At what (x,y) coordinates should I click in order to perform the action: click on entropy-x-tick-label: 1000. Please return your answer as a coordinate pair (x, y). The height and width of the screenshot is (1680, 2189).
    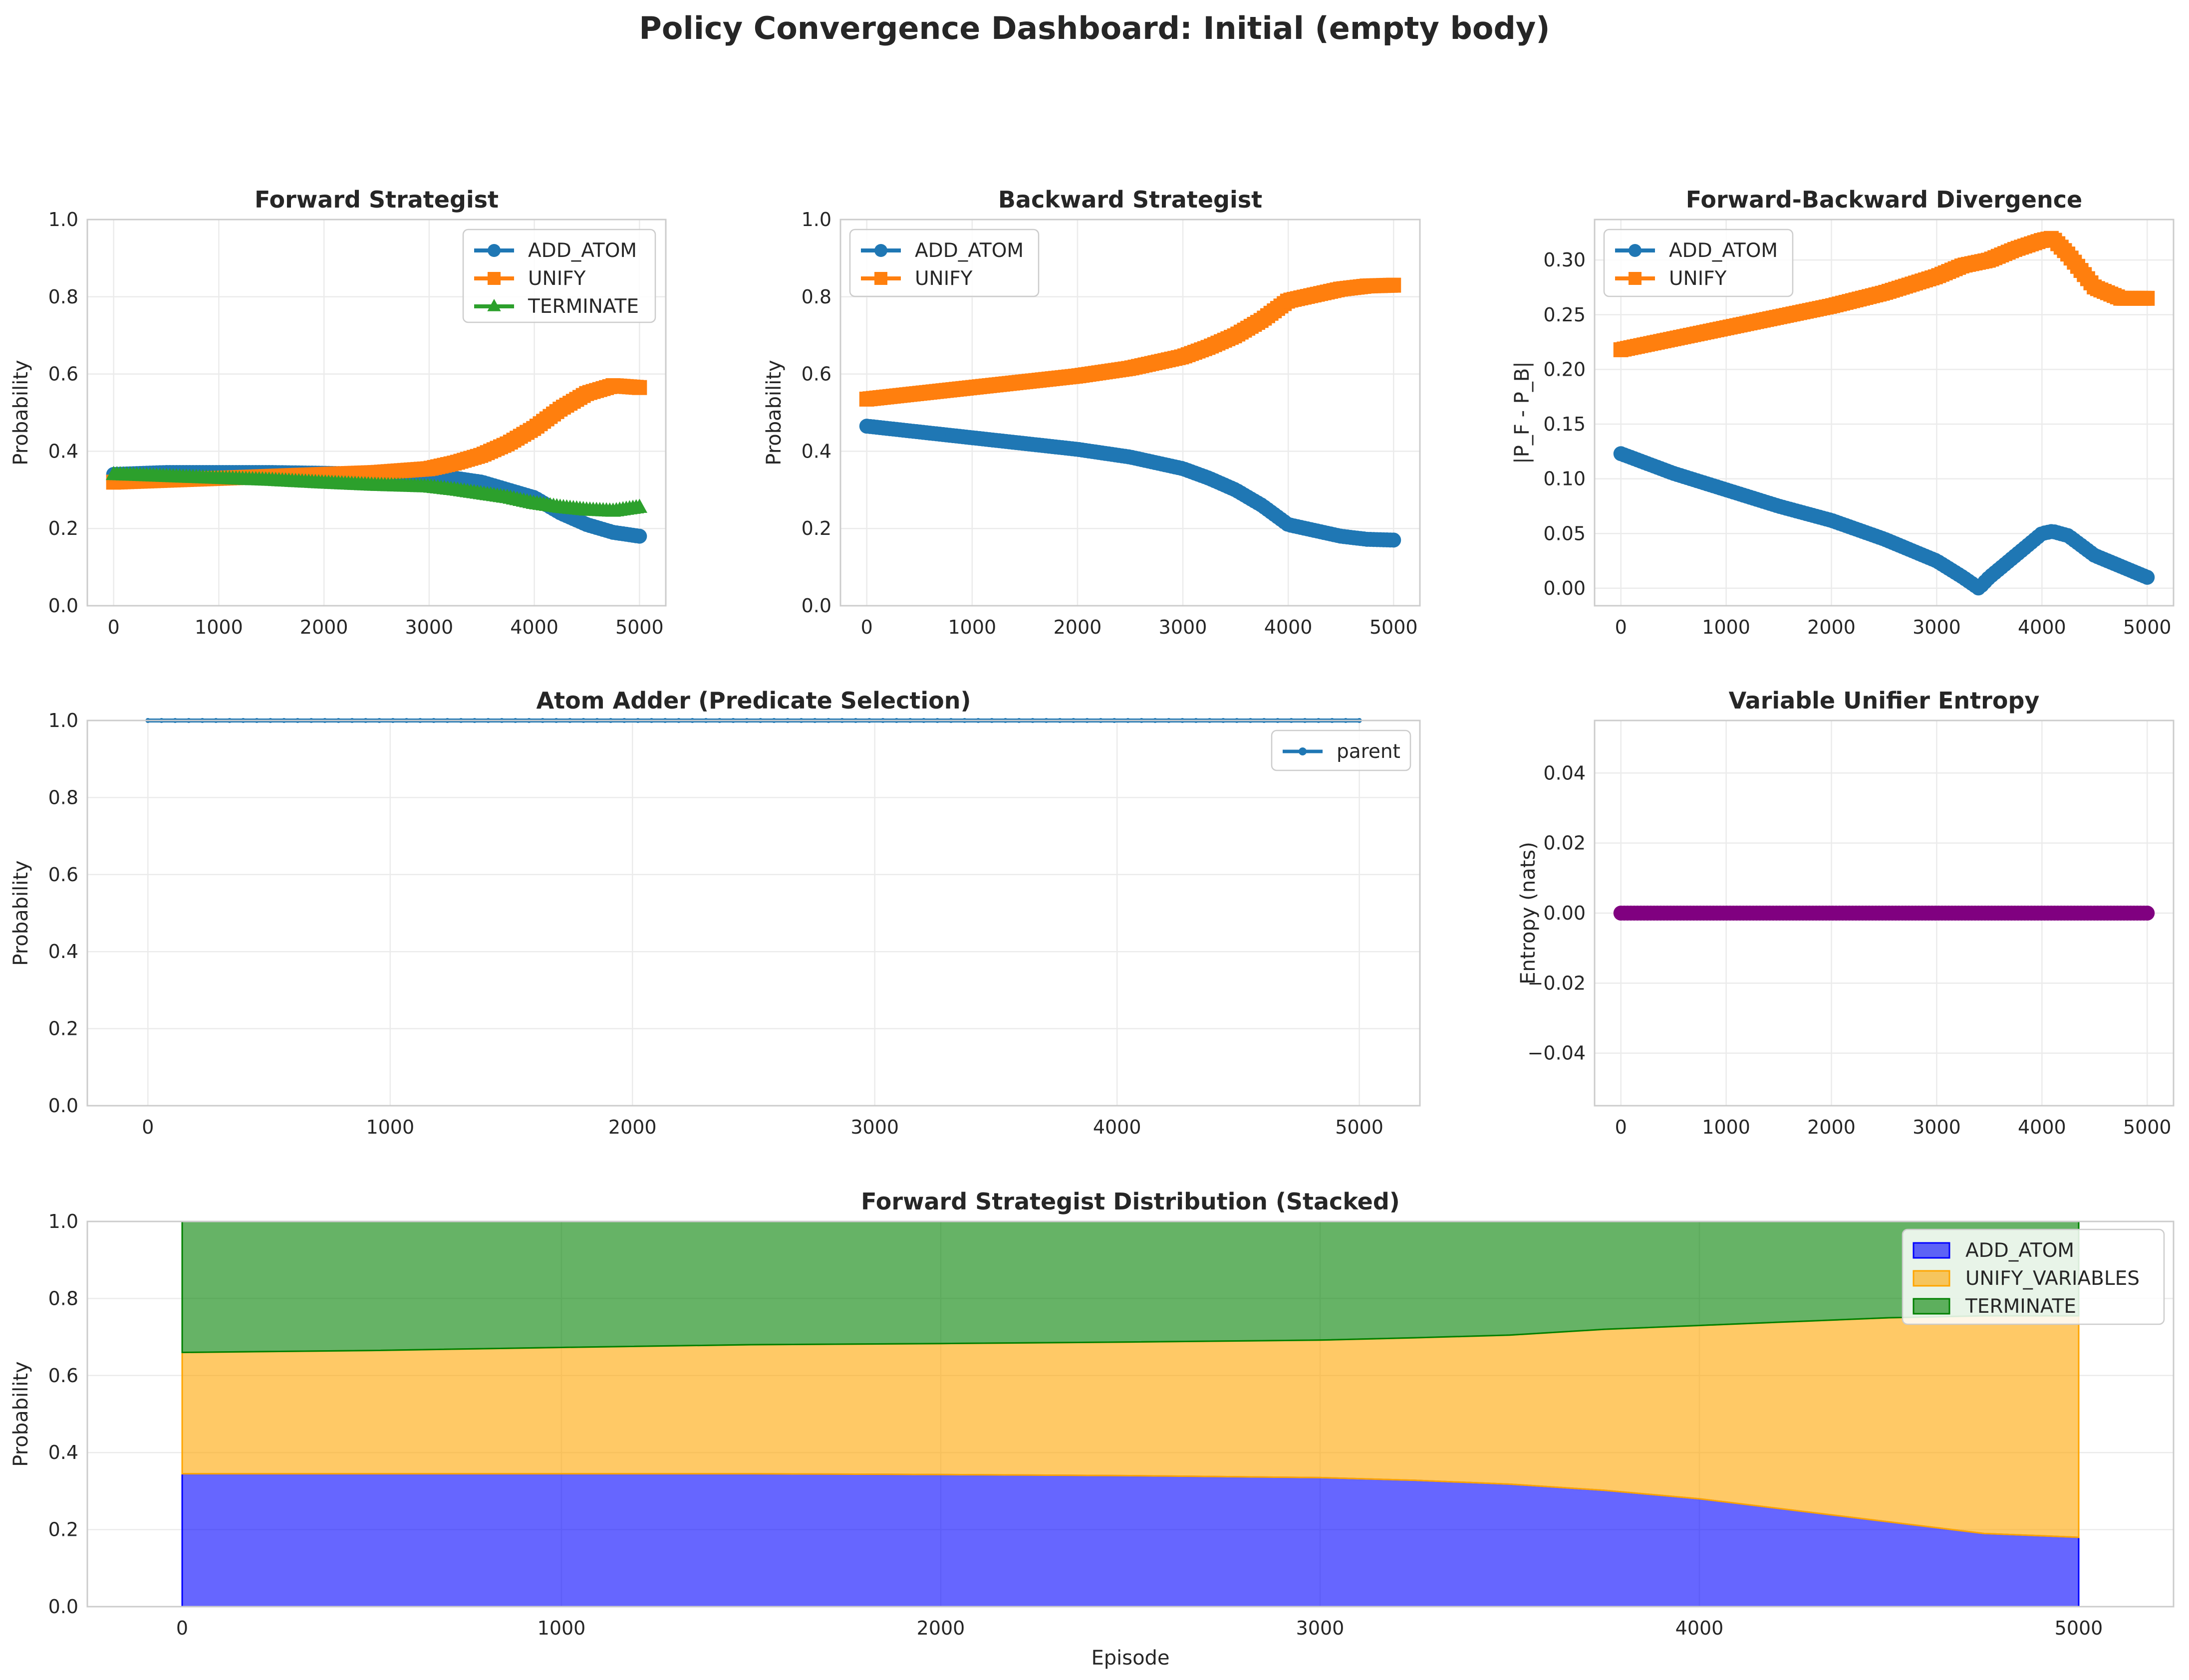
    Looking at the image, I should click on (1726, 1127).